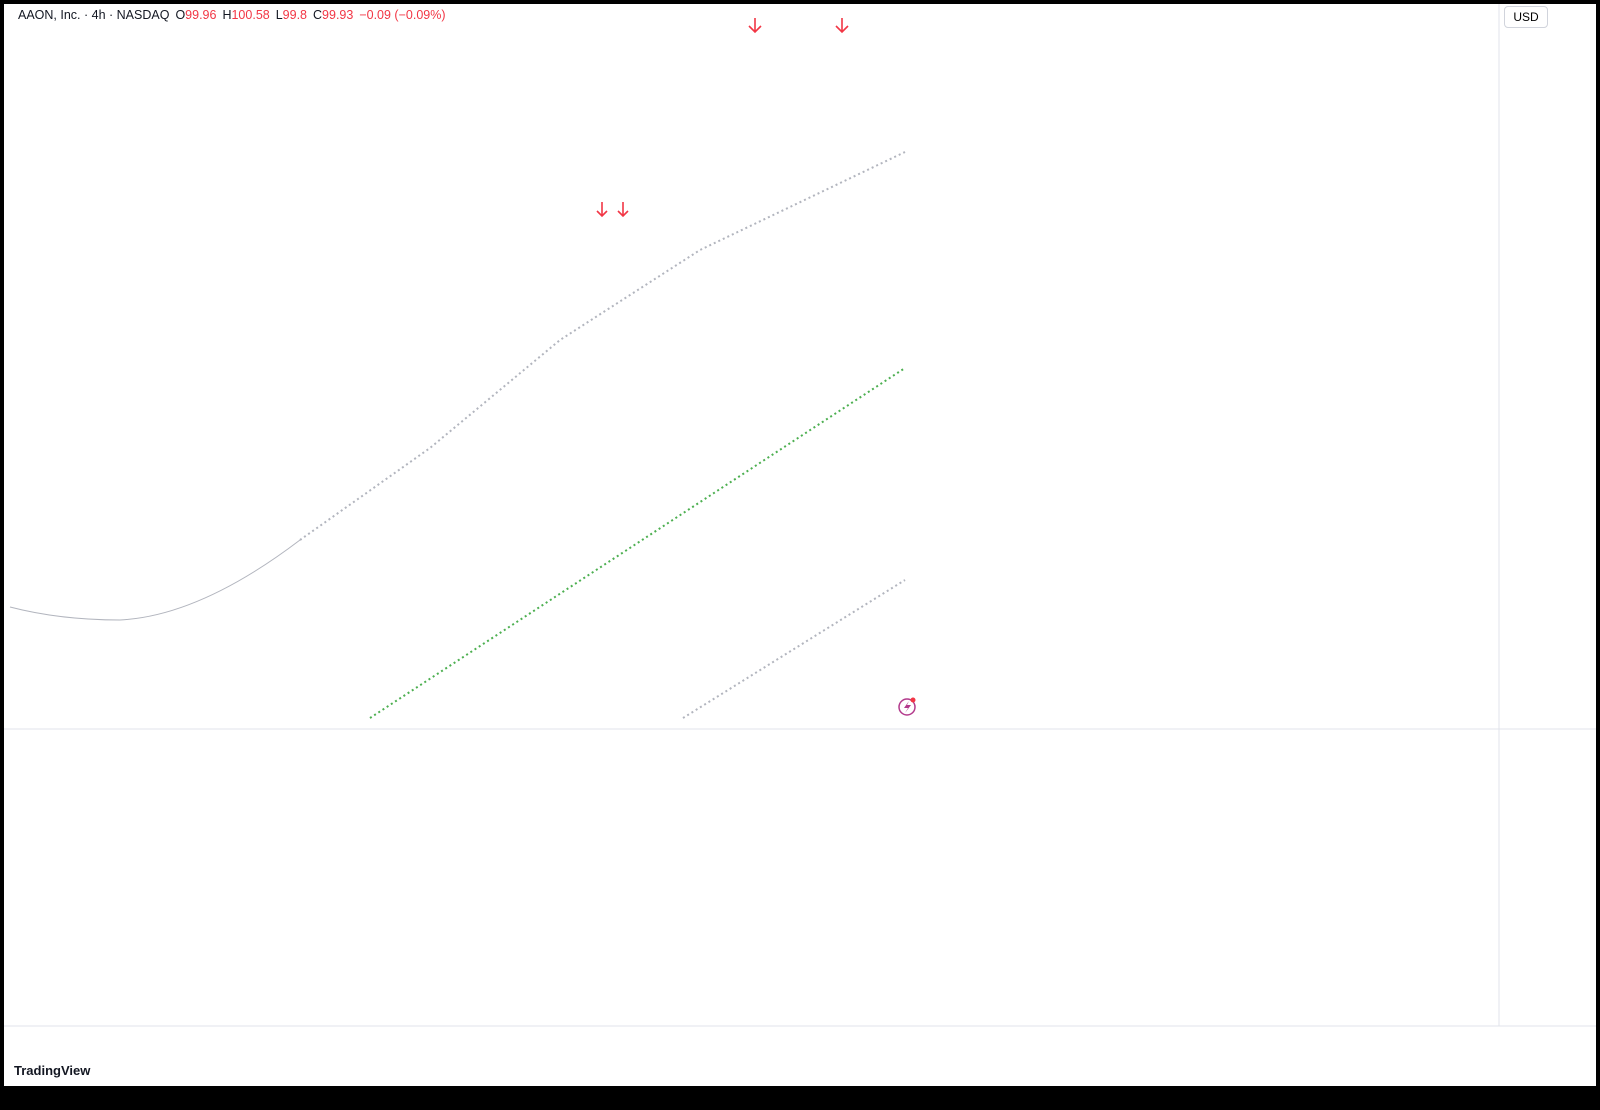  What do you see at coordinates (907, 707) in the screenshot?
I see `event-bolt` at bounding box center [907, 707].